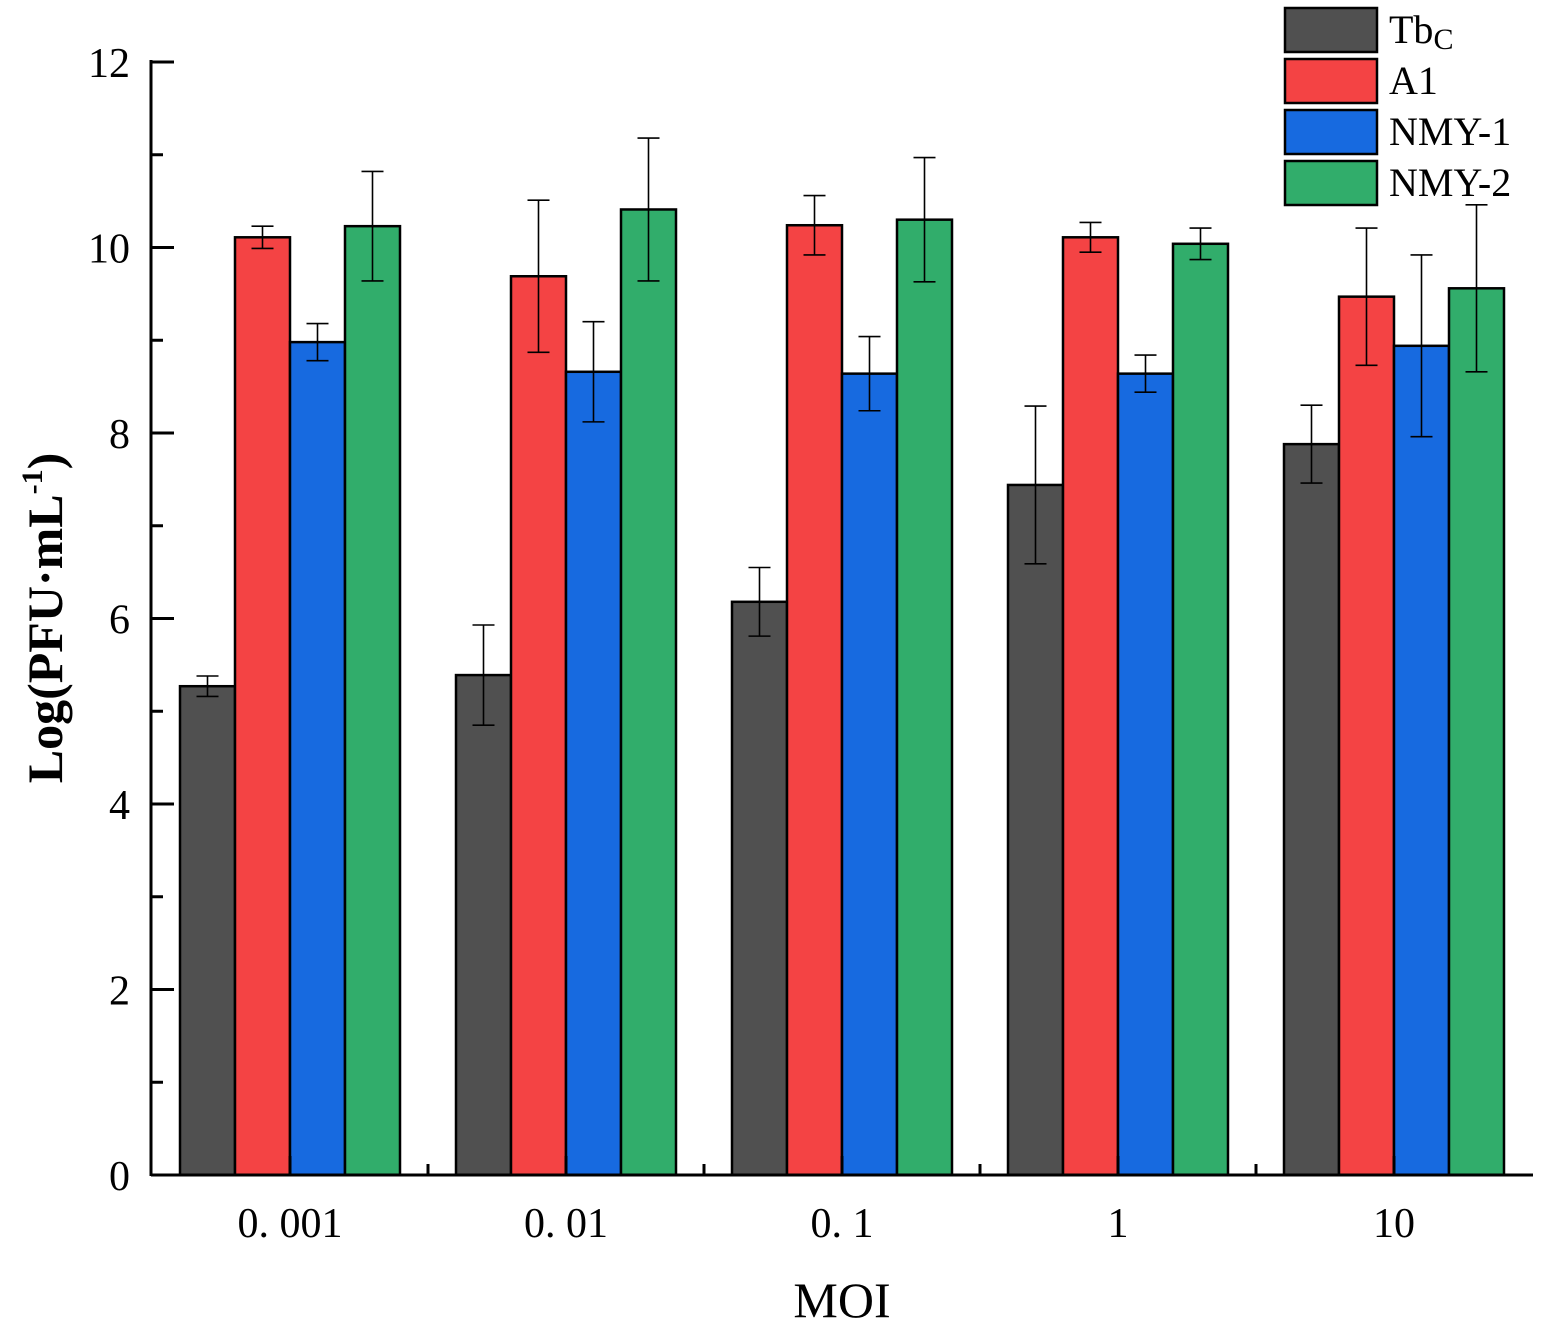  I want to click on x-tick-label: 0. 1, so click(842, 1224).